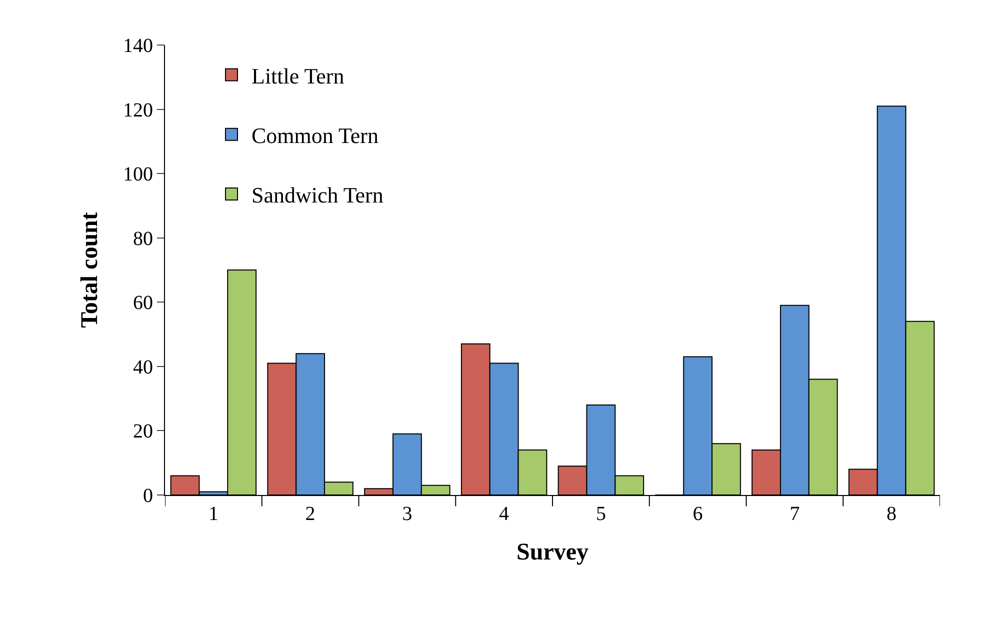 The height and width of the screenshot is (619, 981). Describe the element at coordinates (795, 514) in the screenshot. I see `x-tick-label: 7` at that location.